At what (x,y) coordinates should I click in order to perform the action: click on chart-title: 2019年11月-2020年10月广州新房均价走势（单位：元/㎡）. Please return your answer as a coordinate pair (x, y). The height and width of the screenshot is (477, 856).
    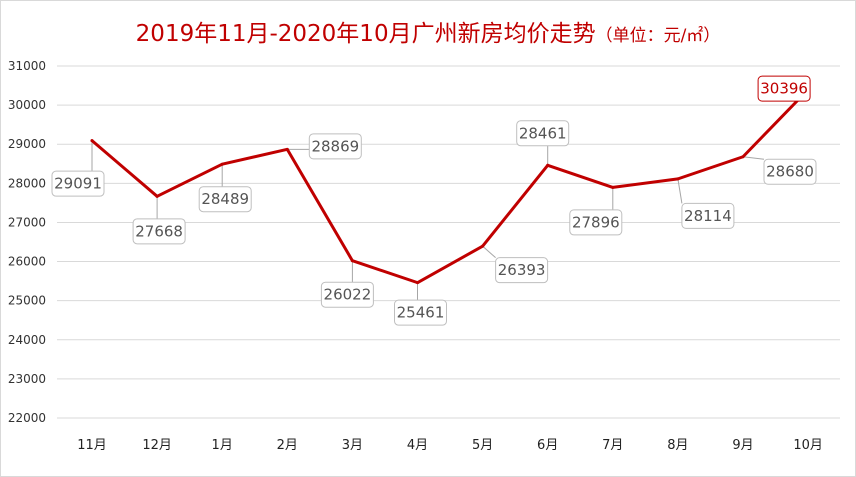
    Looking at the image, I should click on (428, 31).